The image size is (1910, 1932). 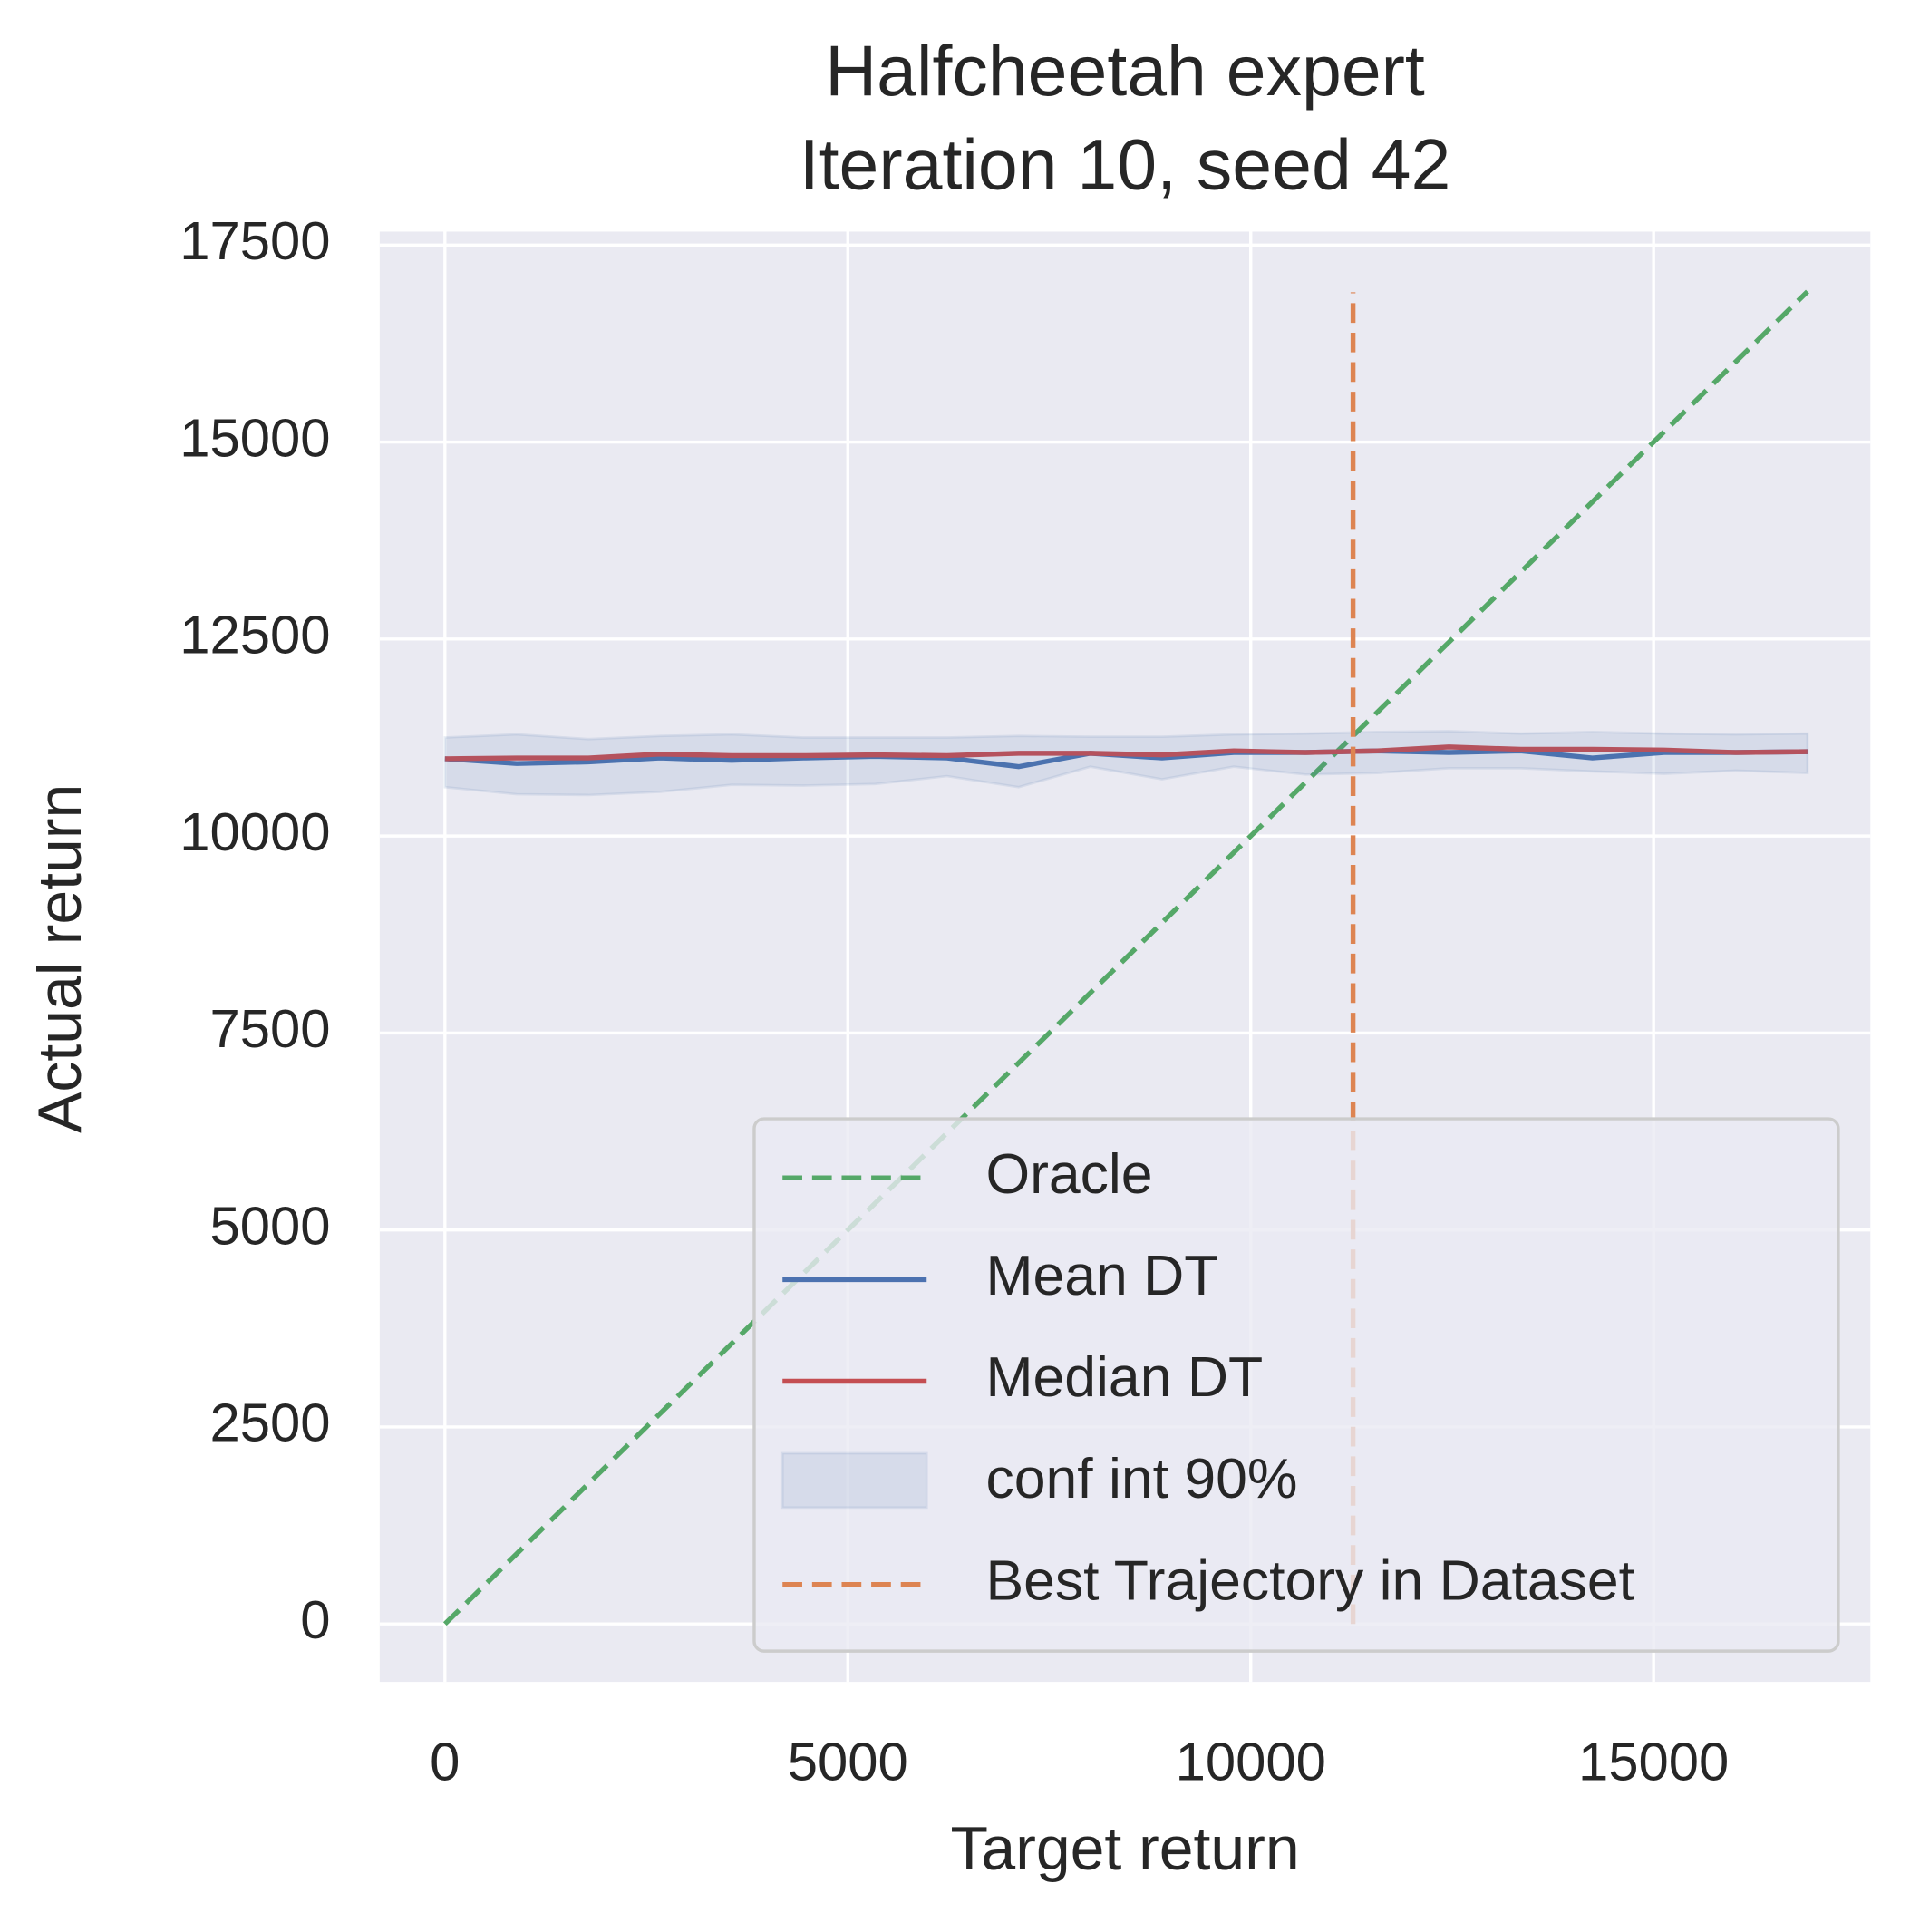 I want to click on y-tick-label: 5000, so click(x=270, y=1225).